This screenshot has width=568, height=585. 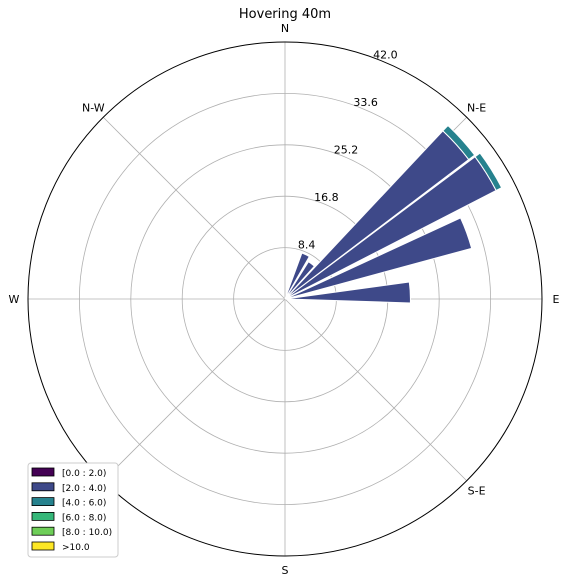 I want to click on ring-label: 42.0, so click(x=385, y=55).